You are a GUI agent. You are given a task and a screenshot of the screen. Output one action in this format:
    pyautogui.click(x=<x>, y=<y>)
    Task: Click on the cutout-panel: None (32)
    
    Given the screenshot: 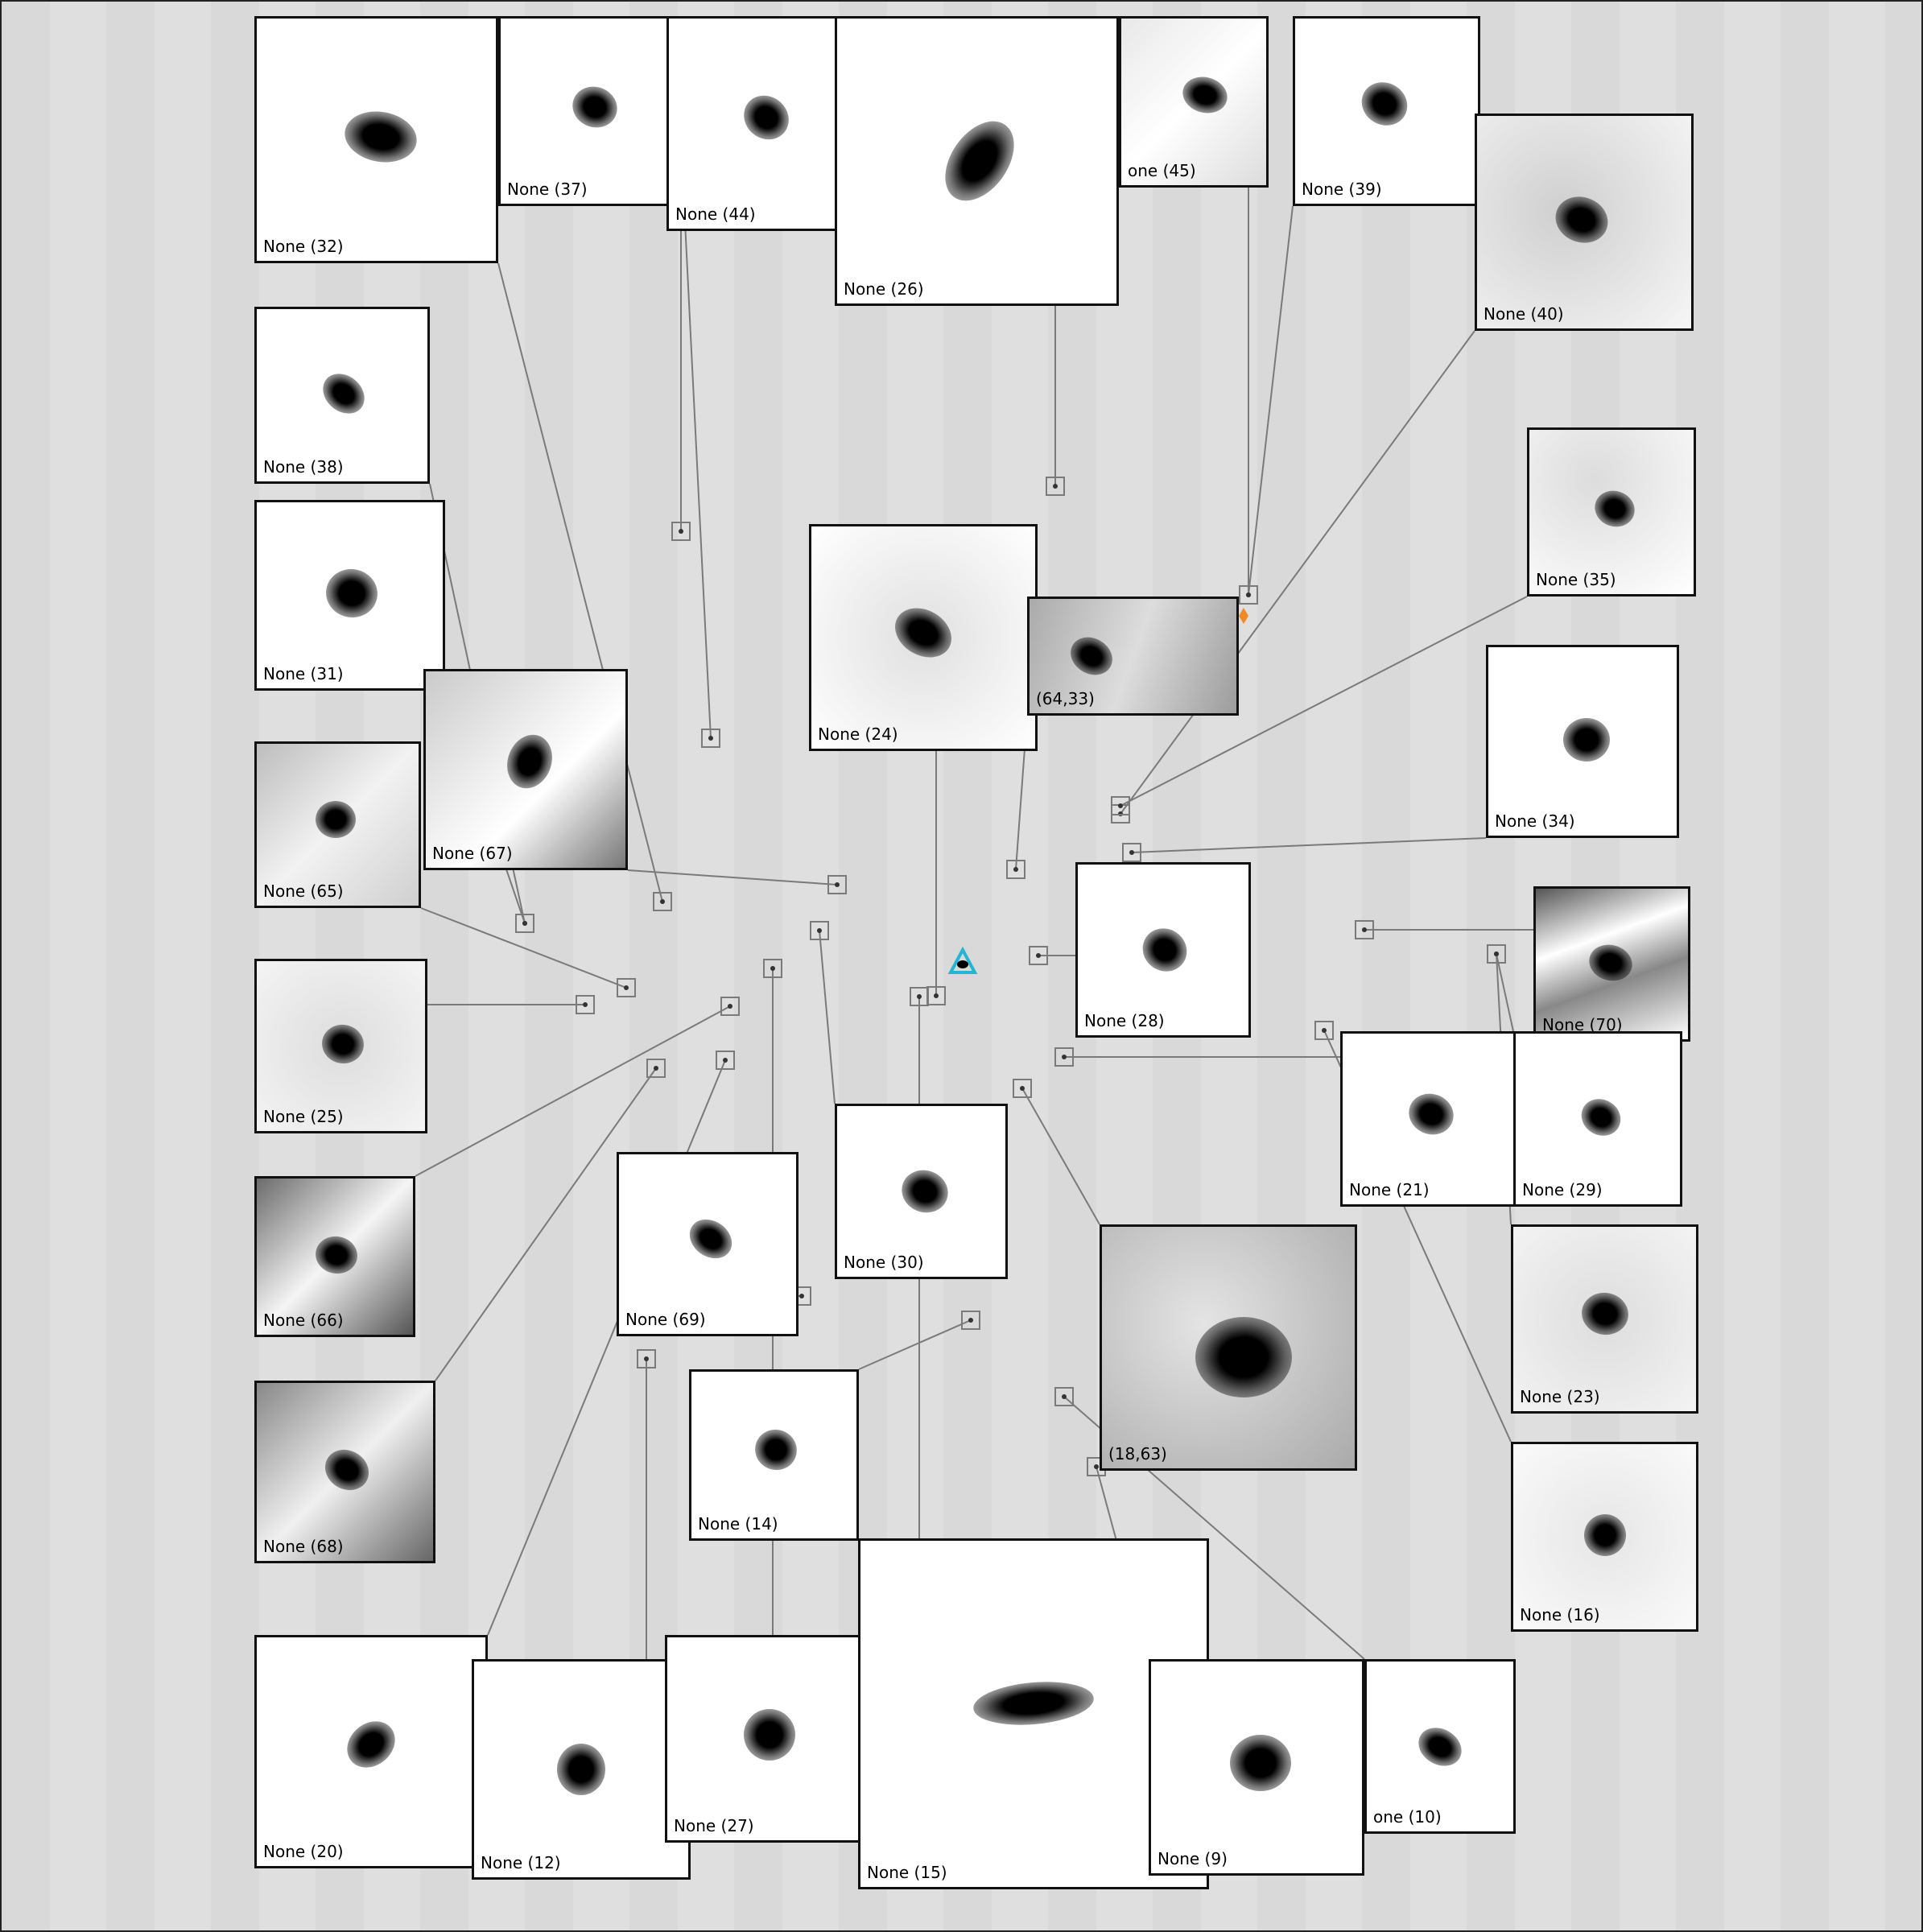 What is the action you would take?
    pyautogui.click(x=376, y=139)
    